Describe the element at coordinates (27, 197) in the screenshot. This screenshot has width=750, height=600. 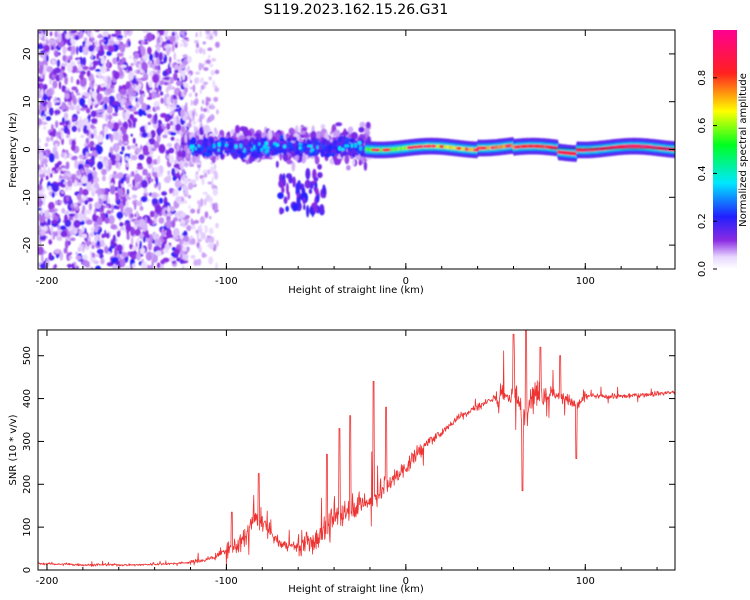
I see `y-tick-label: -10` at that location.